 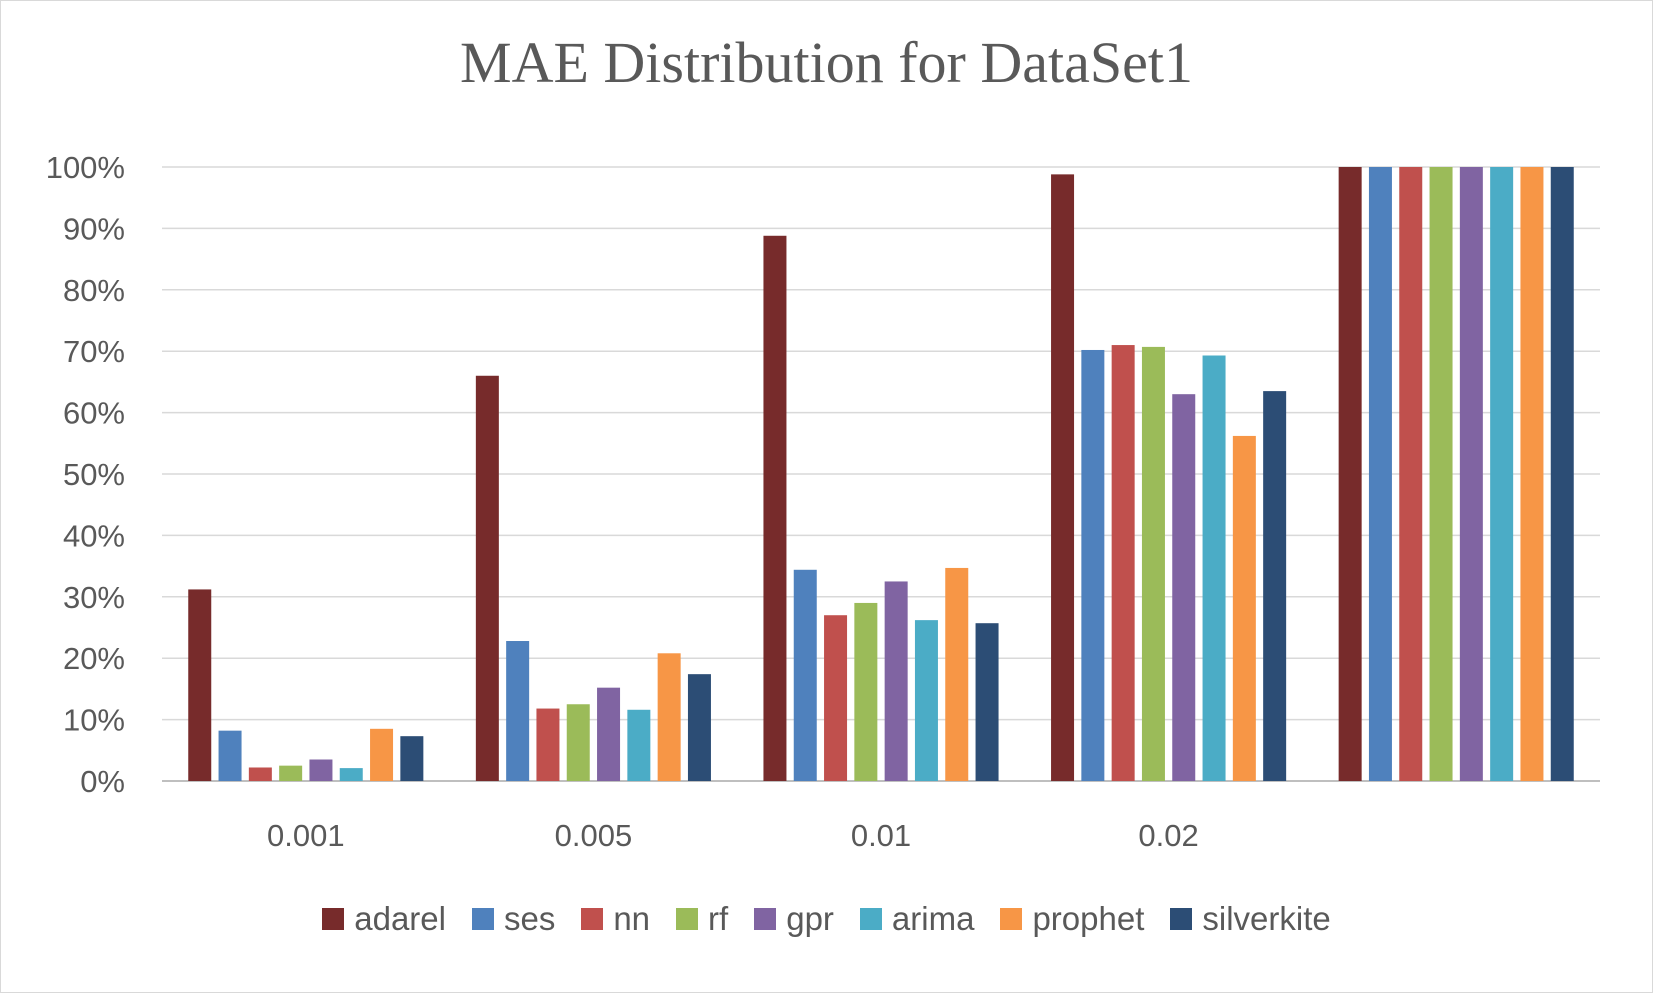 What do you see at coordinates (1532, 474) in the screenshot?
I see `bar-prophet-cat4` at bounding box center [1532, 474].